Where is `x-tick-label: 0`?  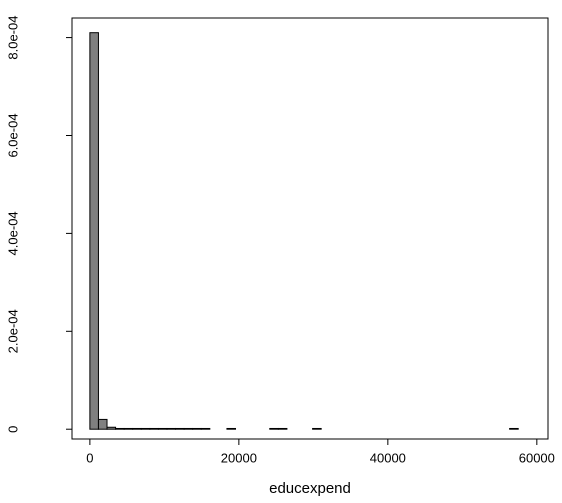
x-tick-label: 0 is located at coordinates (89, 457).